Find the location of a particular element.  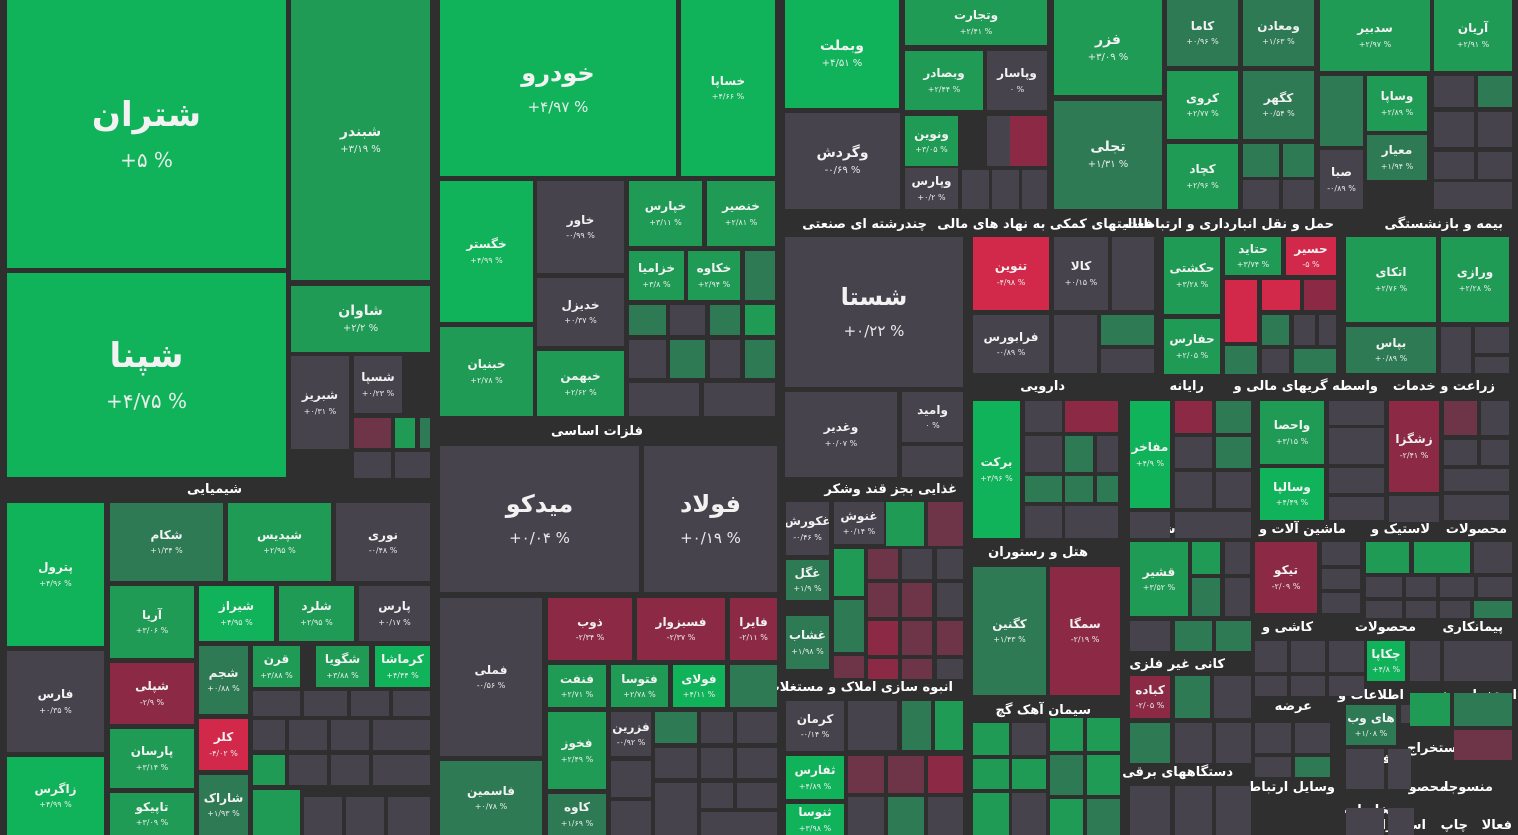

ticker-tile: خگستر +۴/۹۹ % is located at coordinates (486, 251).